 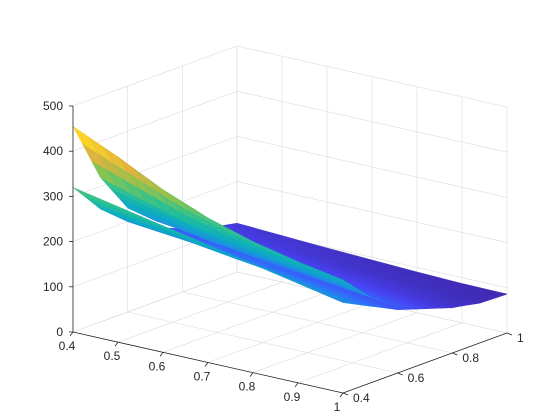 What do you see at coordinates (157, 366) in the screenshot?
I see `x-tick-label: 0.6` at bounding box center [157, 366].